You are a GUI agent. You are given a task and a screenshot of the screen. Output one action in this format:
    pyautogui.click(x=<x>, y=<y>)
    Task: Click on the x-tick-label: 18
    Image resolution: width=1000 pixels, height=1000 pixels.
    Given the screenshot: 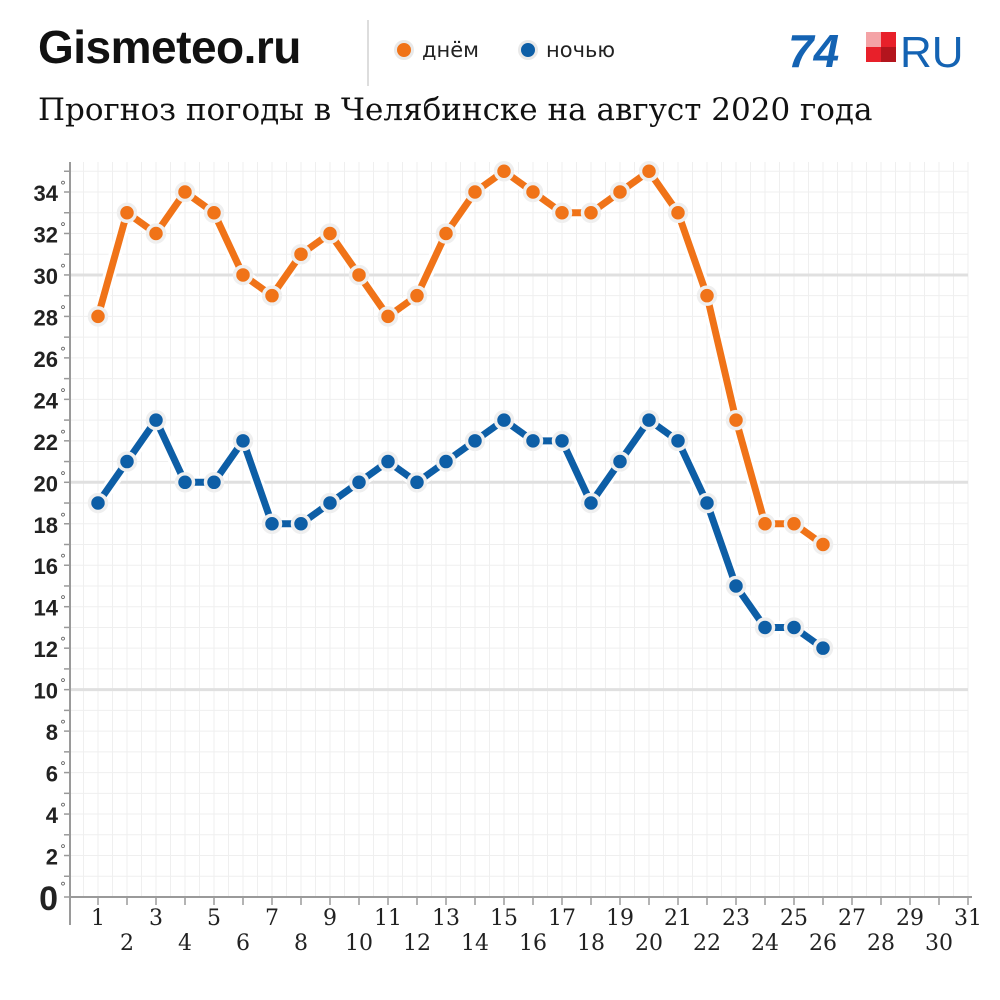 What is the action you would take?
    pyautogui.click(x=591, y=943)
    